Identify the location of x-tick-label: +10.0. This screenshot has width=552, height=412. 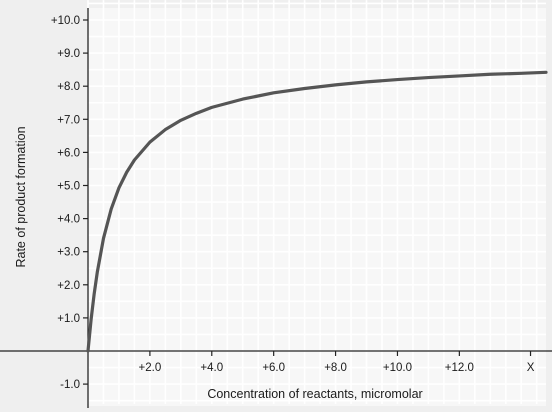
(397, 368).